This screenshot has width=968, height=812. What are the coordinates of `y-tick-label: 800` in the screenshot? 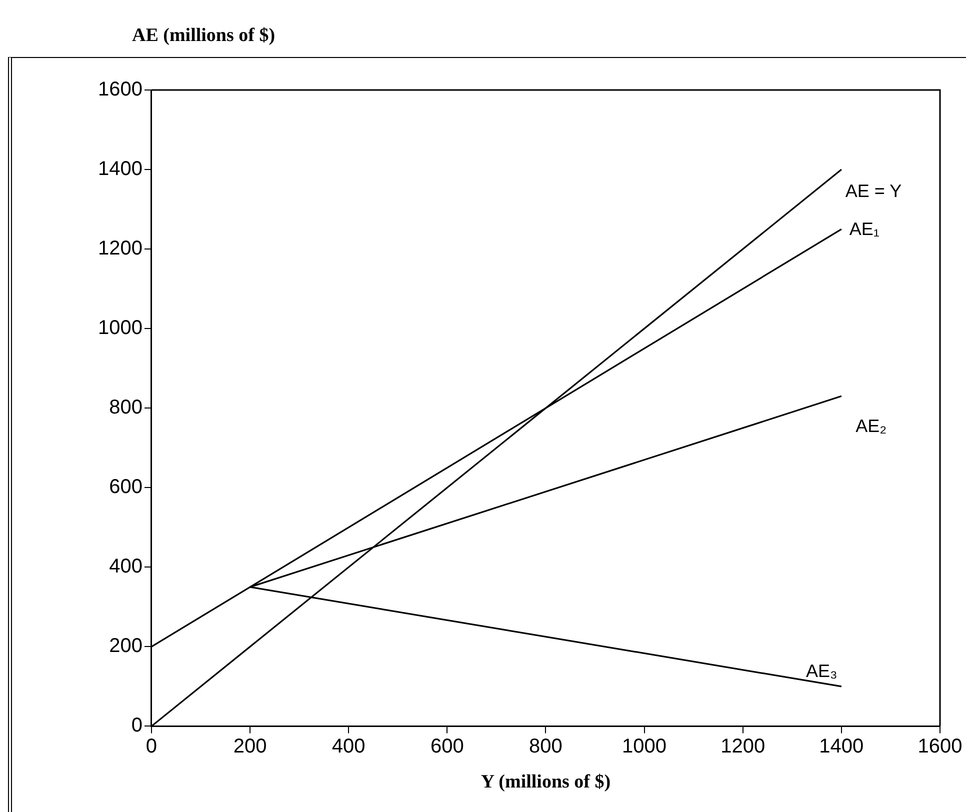 It's located at (125, 407).